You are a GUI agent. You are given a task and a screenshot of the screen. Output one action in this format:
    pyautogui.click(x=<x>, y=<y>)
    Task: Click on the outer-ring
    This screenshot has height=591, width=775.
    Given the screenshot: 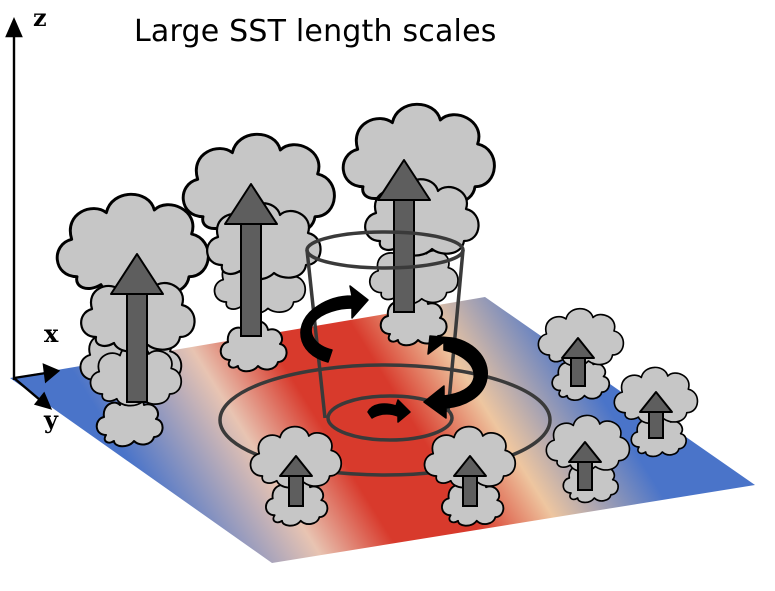 What is the action you would take?
    pyautogui.click(x=385, y=420)
    